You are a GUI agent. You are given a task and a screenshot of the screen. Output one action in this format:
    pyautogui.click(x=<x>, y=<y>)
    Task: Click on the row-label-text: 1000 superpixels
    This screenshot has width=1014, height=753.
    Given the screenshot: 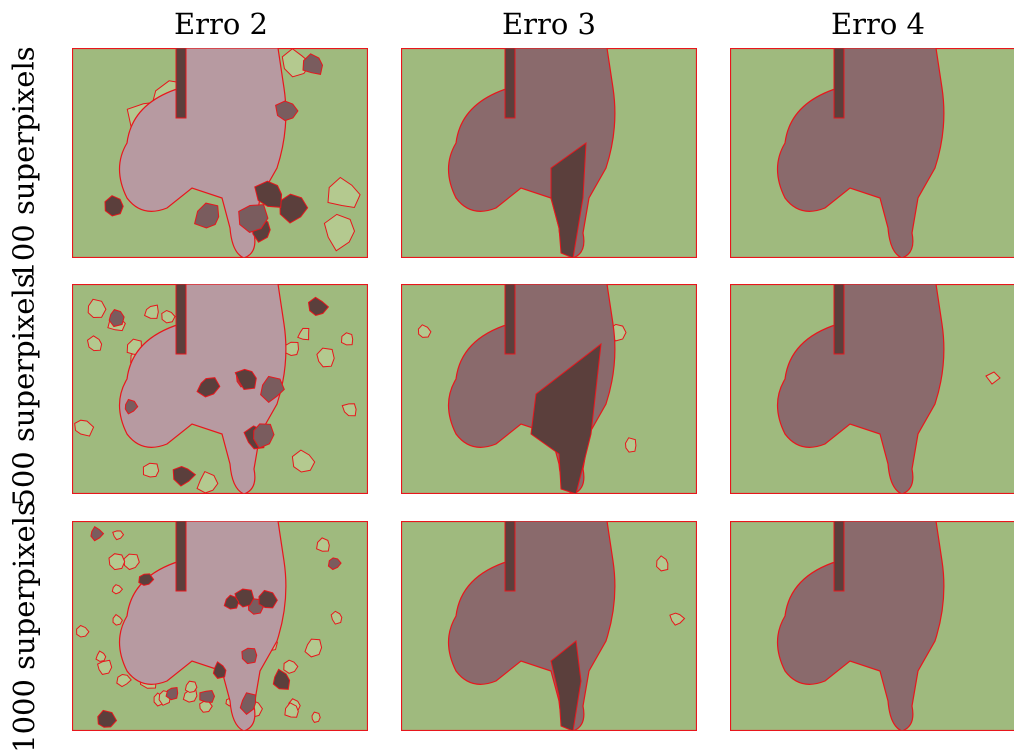 What is the action you would take?
    pyautogui.click(x=24, y=627)
    